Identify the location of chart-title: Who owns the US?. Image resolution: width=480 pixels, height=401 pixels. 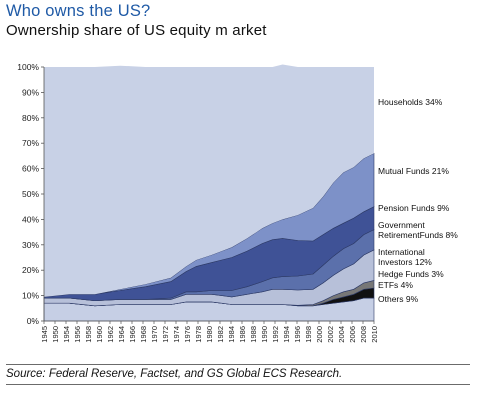
(78, 11).